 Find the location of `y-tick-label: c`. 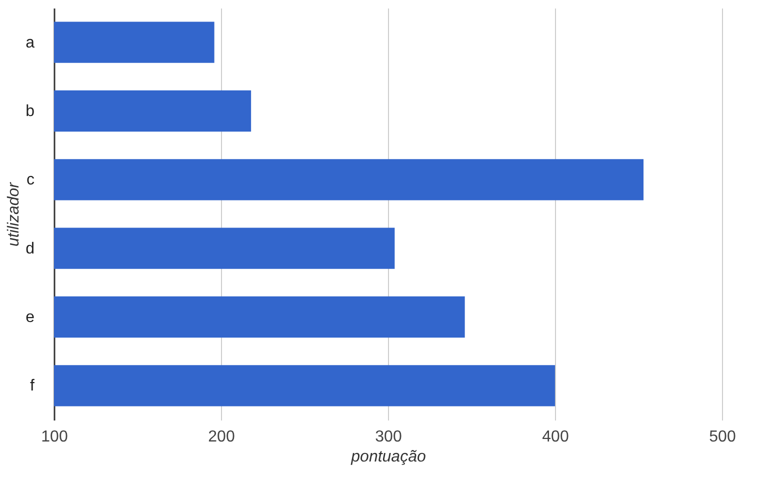

y-tick-label: c is located at coordinates (30, 180).